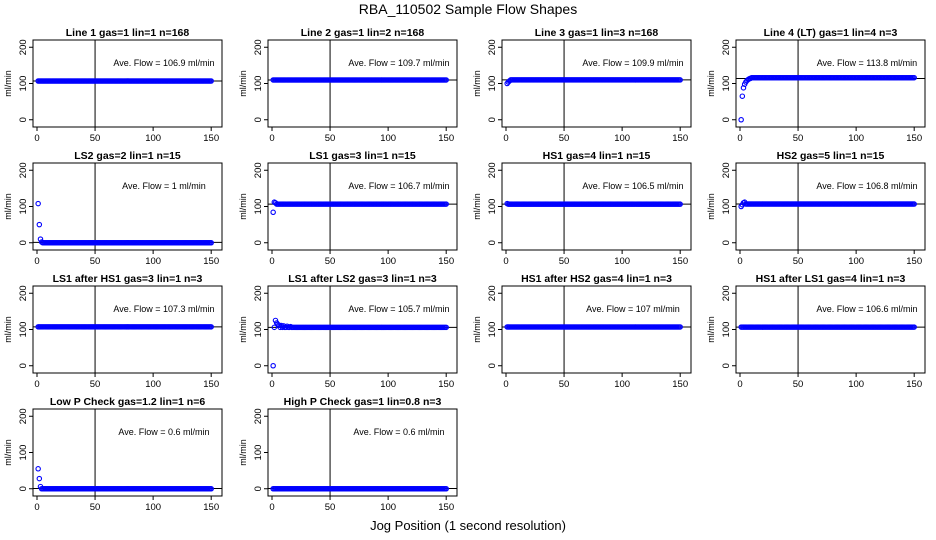 Image resolution: width=936 pixels, height=540 pixels. What do you see at coordinates (363, 33) in the screenshot?
I see `panel-title: Line 2 gas=1 lin=2 n=168` at bounding box center [363, 33].